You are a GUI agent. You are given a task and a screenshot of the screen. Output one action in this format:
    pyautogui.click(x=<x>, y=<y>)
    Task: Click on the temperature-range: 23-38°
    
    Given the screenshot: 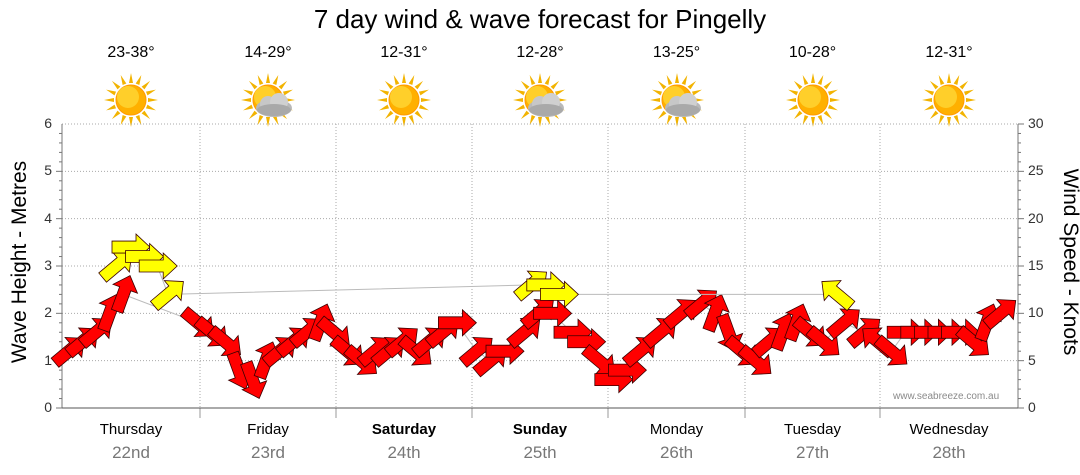 What is the action you would take?
    pyautogui.click(x=131, y=52)
    